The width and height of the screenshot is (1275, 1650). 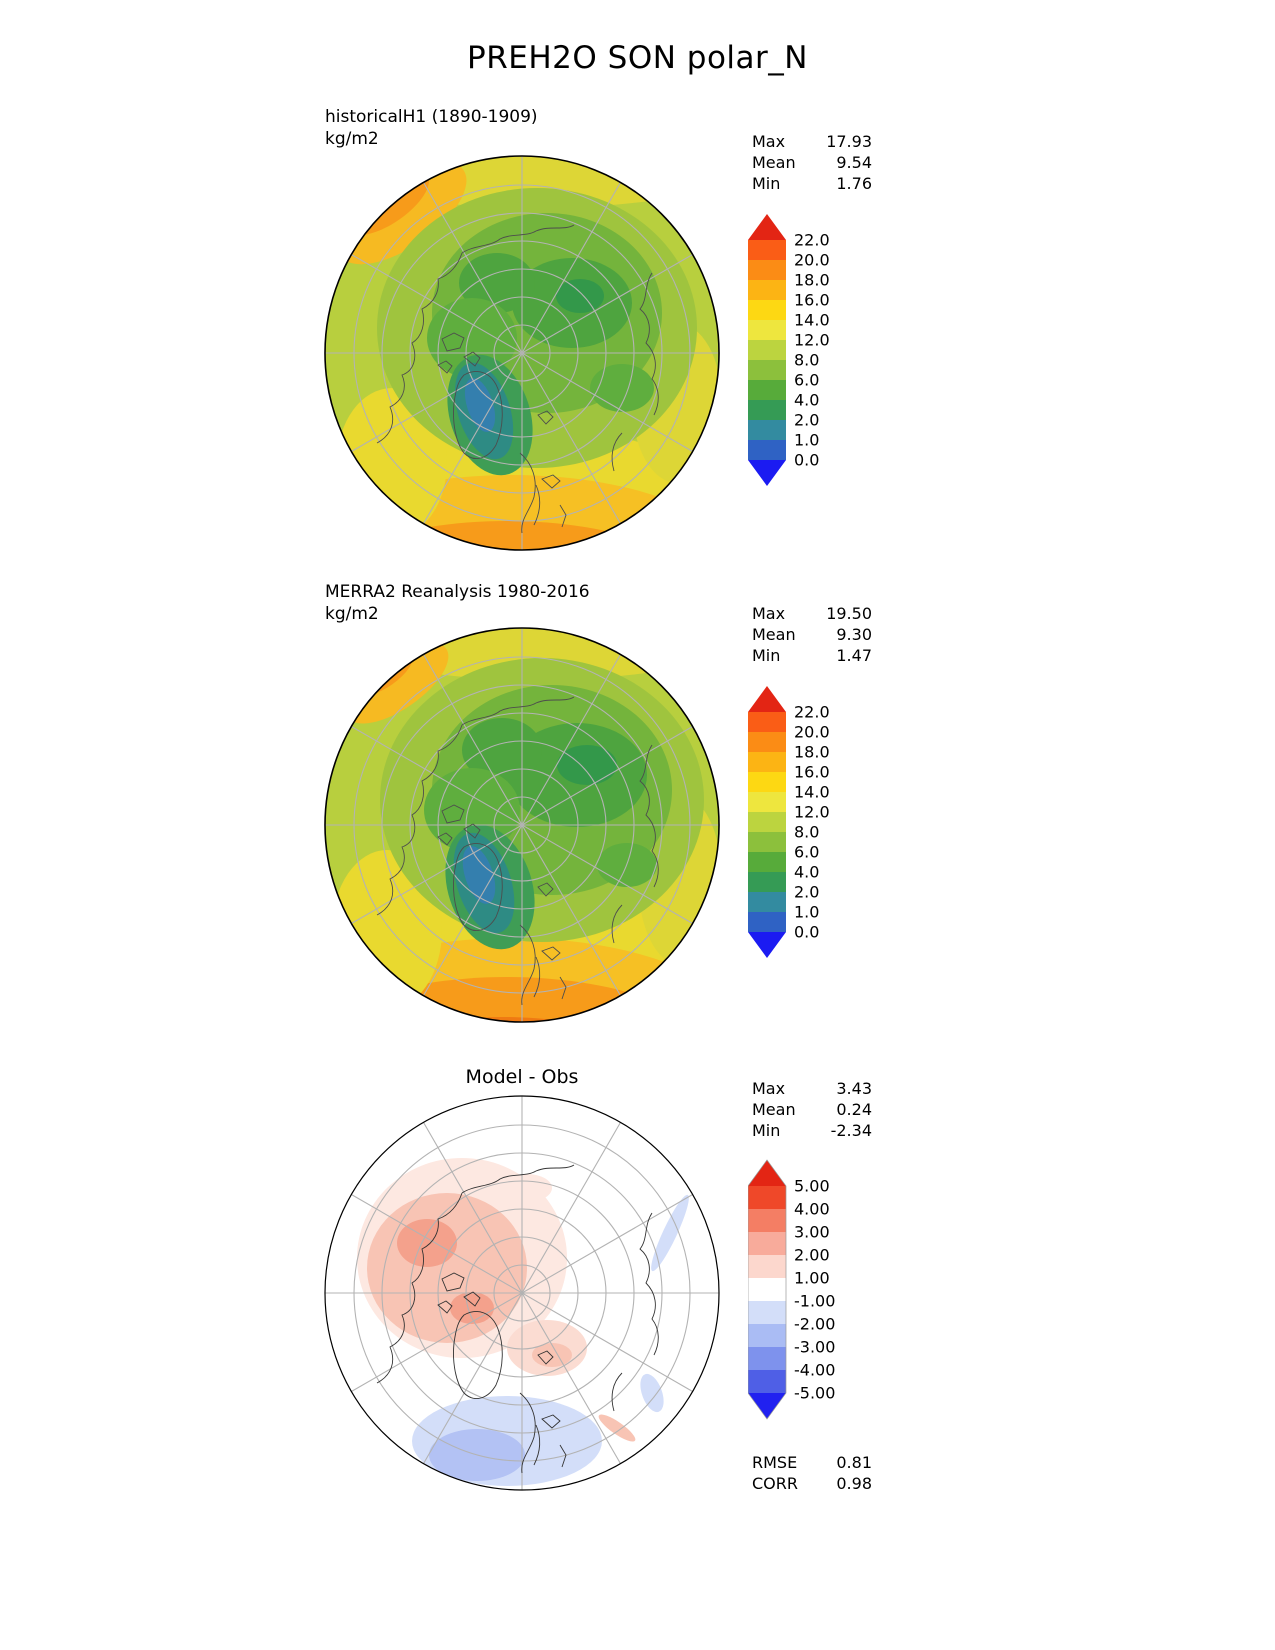 I want to click on stat-value: -2.34, so click(x=851, y=1130).